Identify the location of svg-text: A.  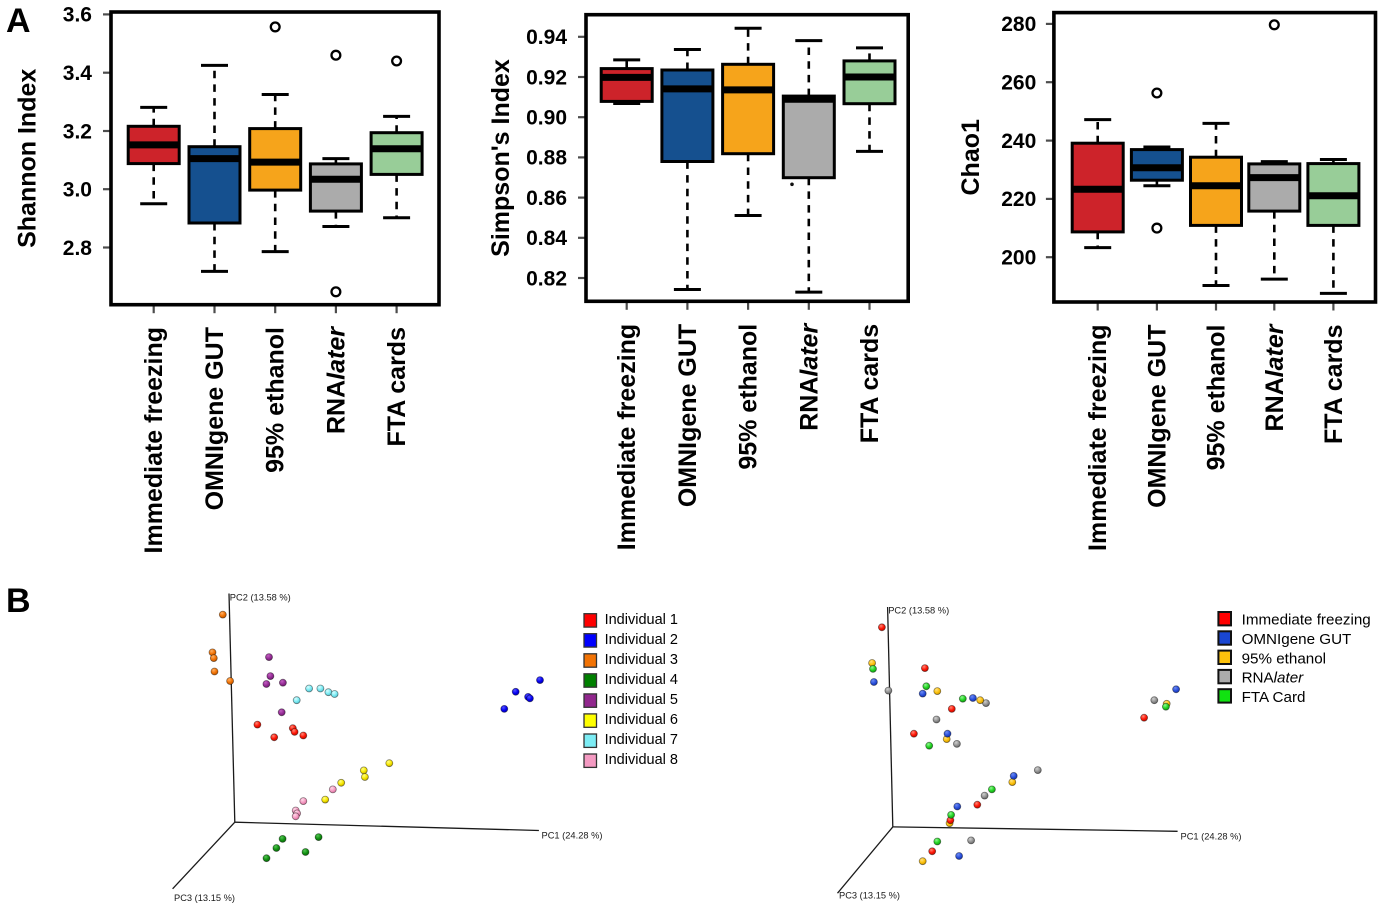
(18, 21).